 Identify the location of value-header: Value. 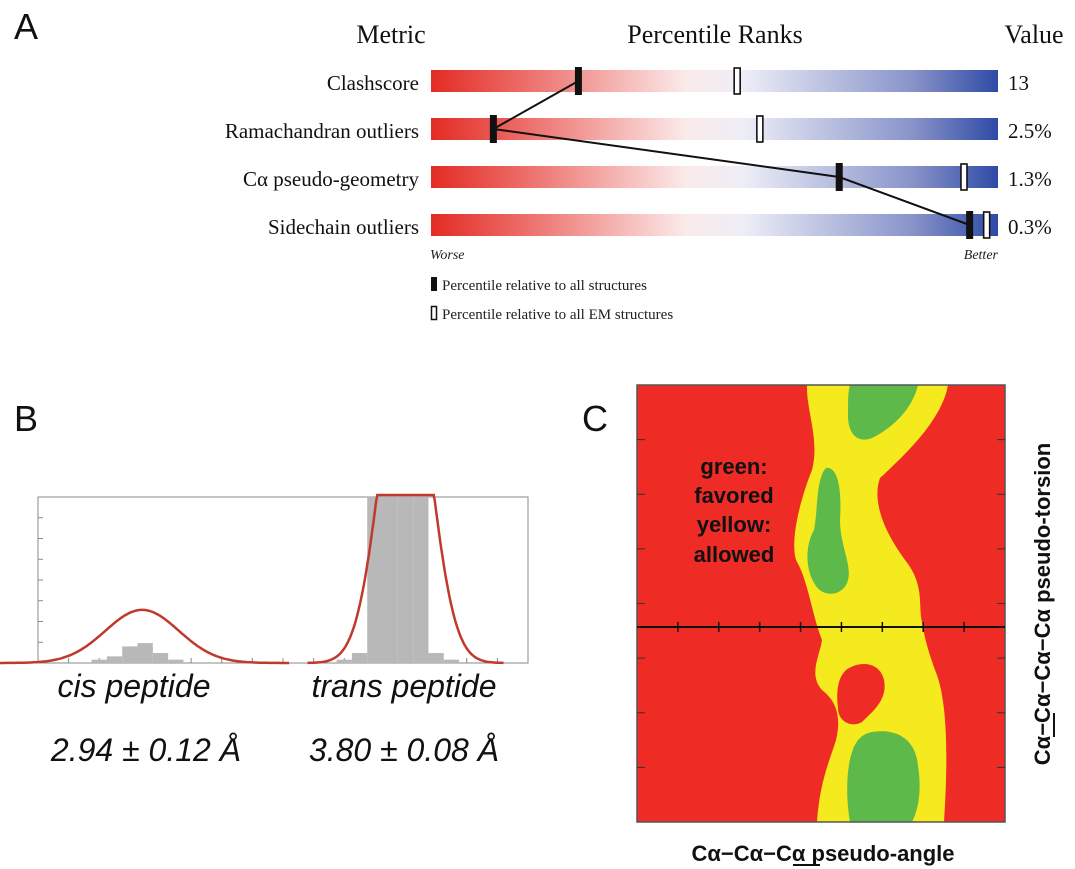
(1033, 34).